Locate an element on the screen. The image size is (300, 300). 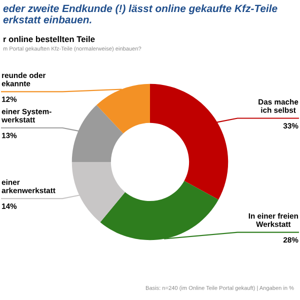
chart-title: eder zweite Endkunde (!) lässt online gekaufte Kfz-Teile erkstatt einbauen. is located at coordinates (140, 14).